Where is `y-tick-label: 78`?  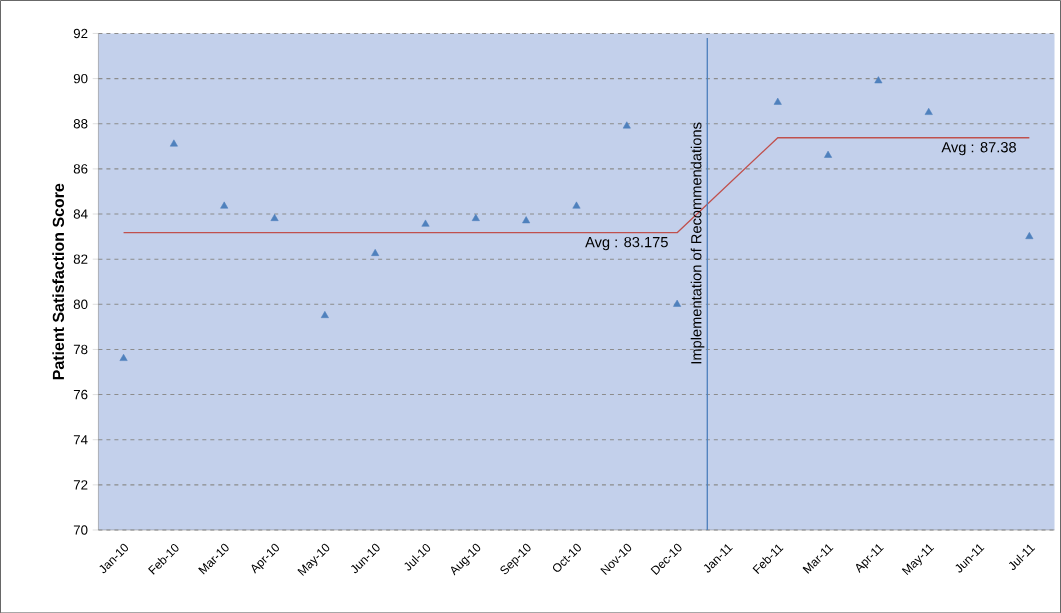
y-tick-label: 78 is located at coordinates (80, 349).